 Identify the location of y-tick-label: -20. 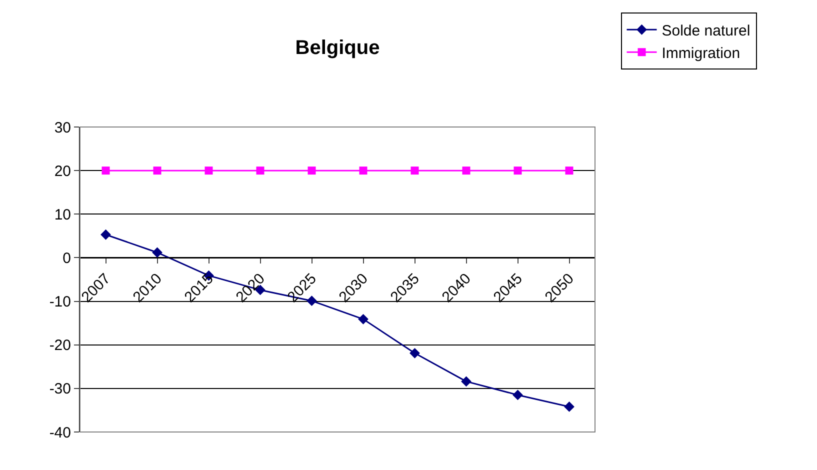
(60, 345).